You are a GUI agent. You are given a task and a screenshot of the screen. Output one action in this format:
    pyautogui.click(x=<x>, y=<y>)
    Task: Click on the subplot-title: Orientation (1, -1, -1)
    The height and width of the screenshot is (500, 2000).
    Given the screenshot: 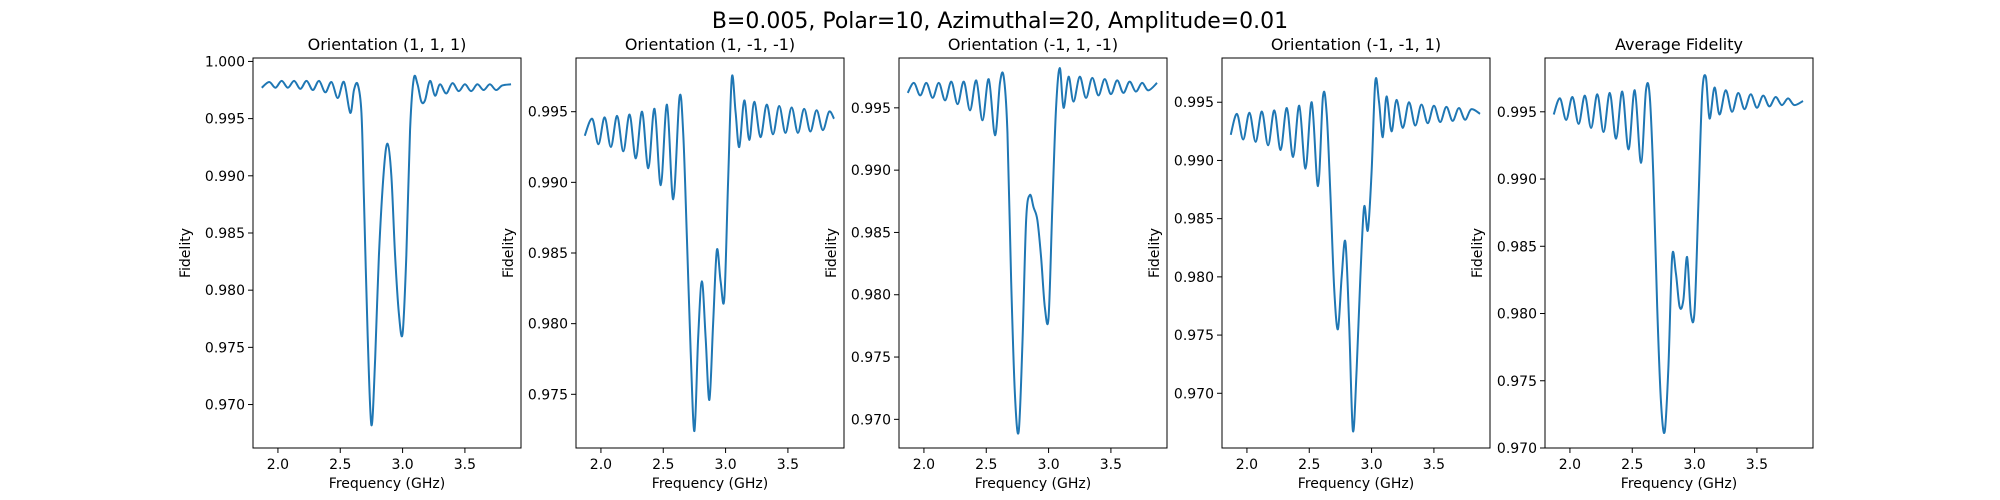 What is the action you would take?
    pyautogui.click(x=710, y=44)
    